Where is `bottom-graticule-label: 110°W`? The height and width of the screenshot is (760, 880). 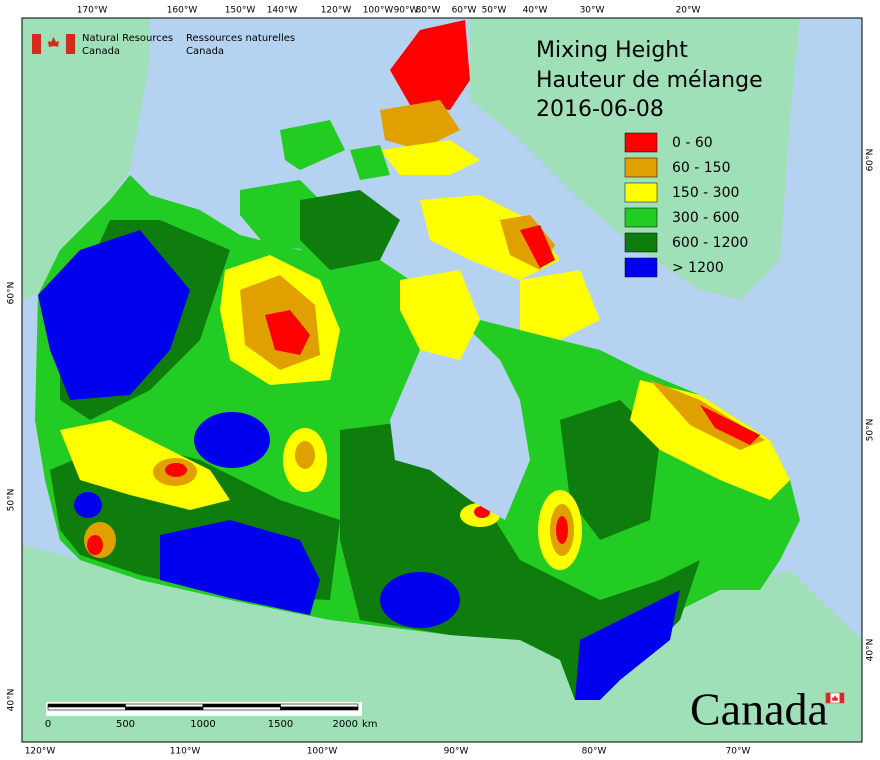
bottom-graticule-label: 110°W is located at coordinates (185, 752).